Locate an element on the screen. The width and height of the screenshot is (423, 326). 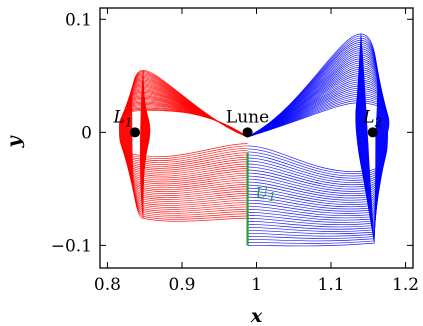
y-tick-label: −0.1 is located at coordinates (71, 246).